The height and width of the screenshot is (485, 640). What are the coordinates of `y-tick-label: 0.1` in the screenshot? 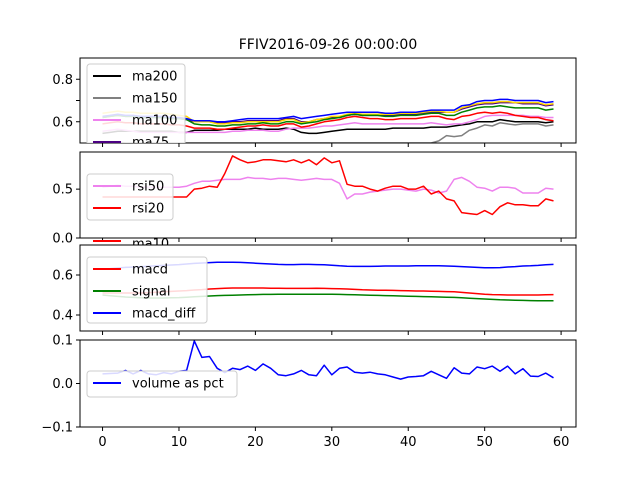 It's located at (62, 341).